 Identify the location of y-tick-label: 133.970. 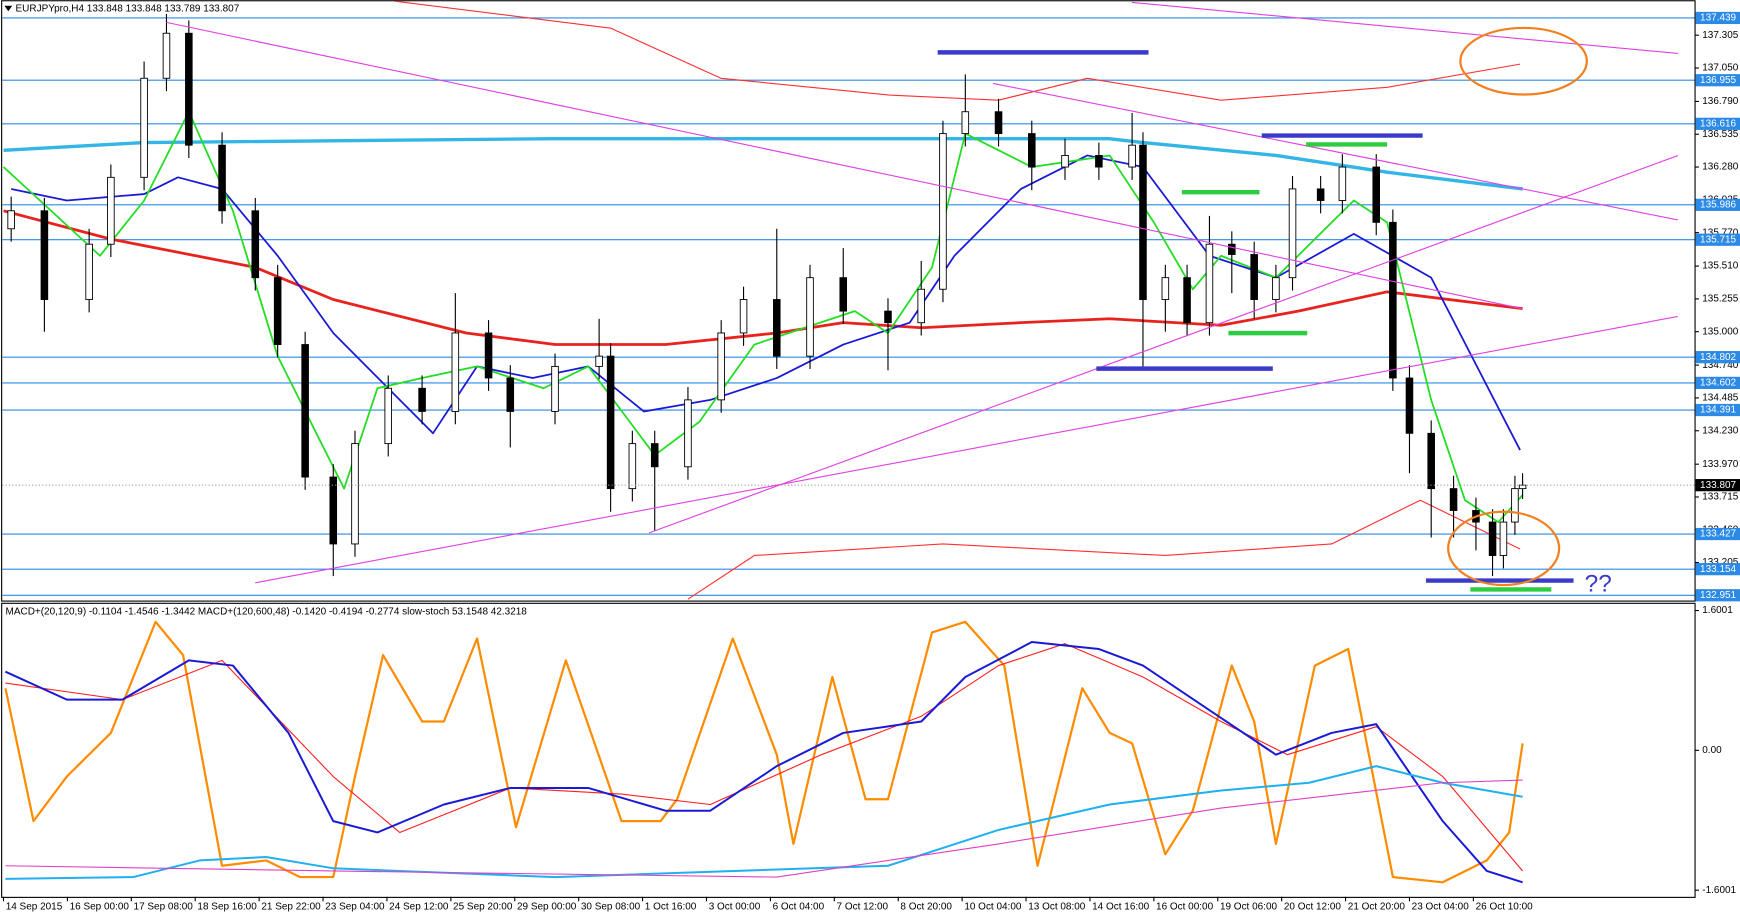
(1720, 464).